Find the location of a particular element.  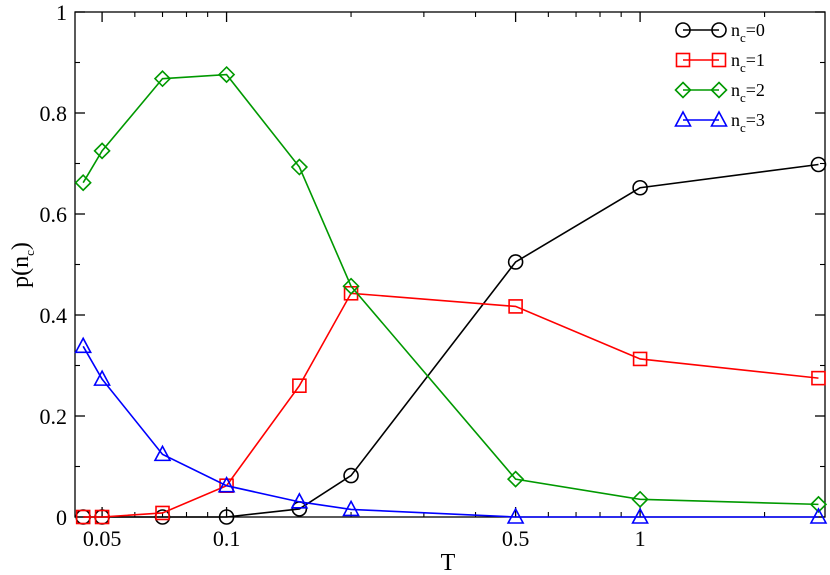

y-tick-label: 0.2 is located at coordinates (54, 416).